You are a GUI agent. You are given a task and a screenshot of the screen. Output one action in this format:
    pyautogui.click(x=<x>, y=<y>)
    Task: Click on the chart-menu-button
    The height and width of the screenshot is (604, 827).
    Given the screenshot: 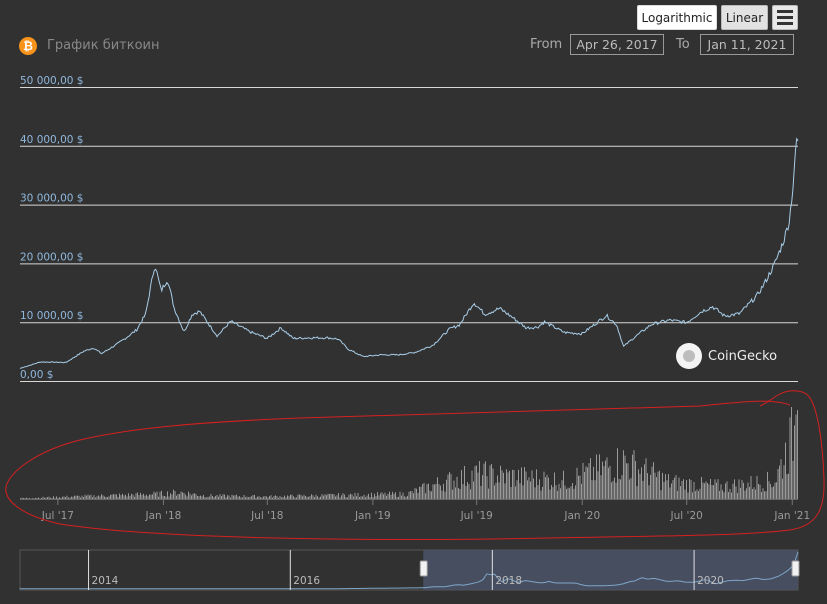 What is the action you would take?
    pyautogui.click(x=785, y=17)
    